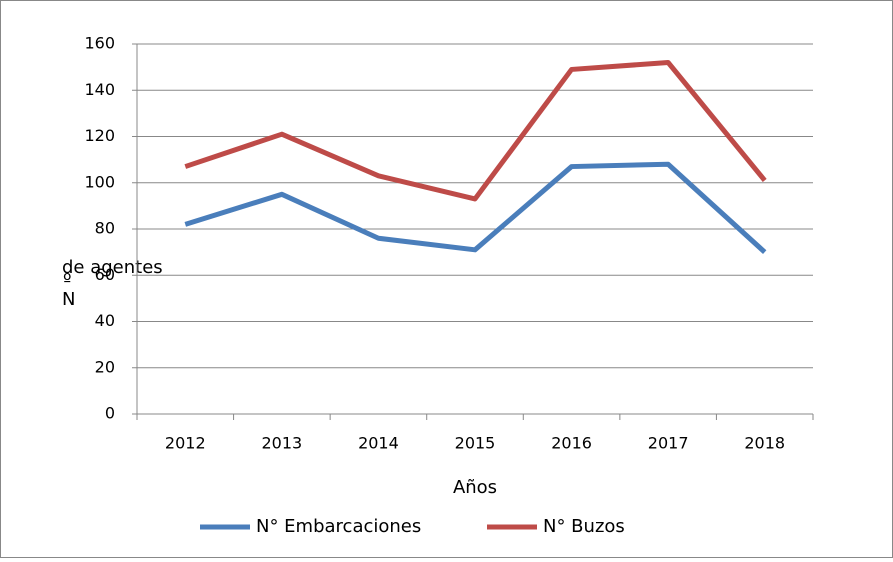 This screenshot has width=893, height=562. I want to click on y-tick-label: 100, so click(99, 181).